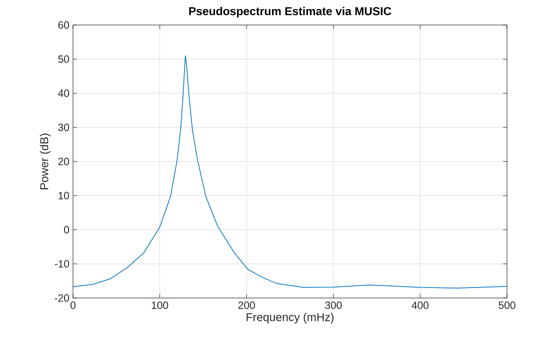 The width and height of the screenshot is (560, 337). I want to click on x-tick-label: 400, so click(420, 305).